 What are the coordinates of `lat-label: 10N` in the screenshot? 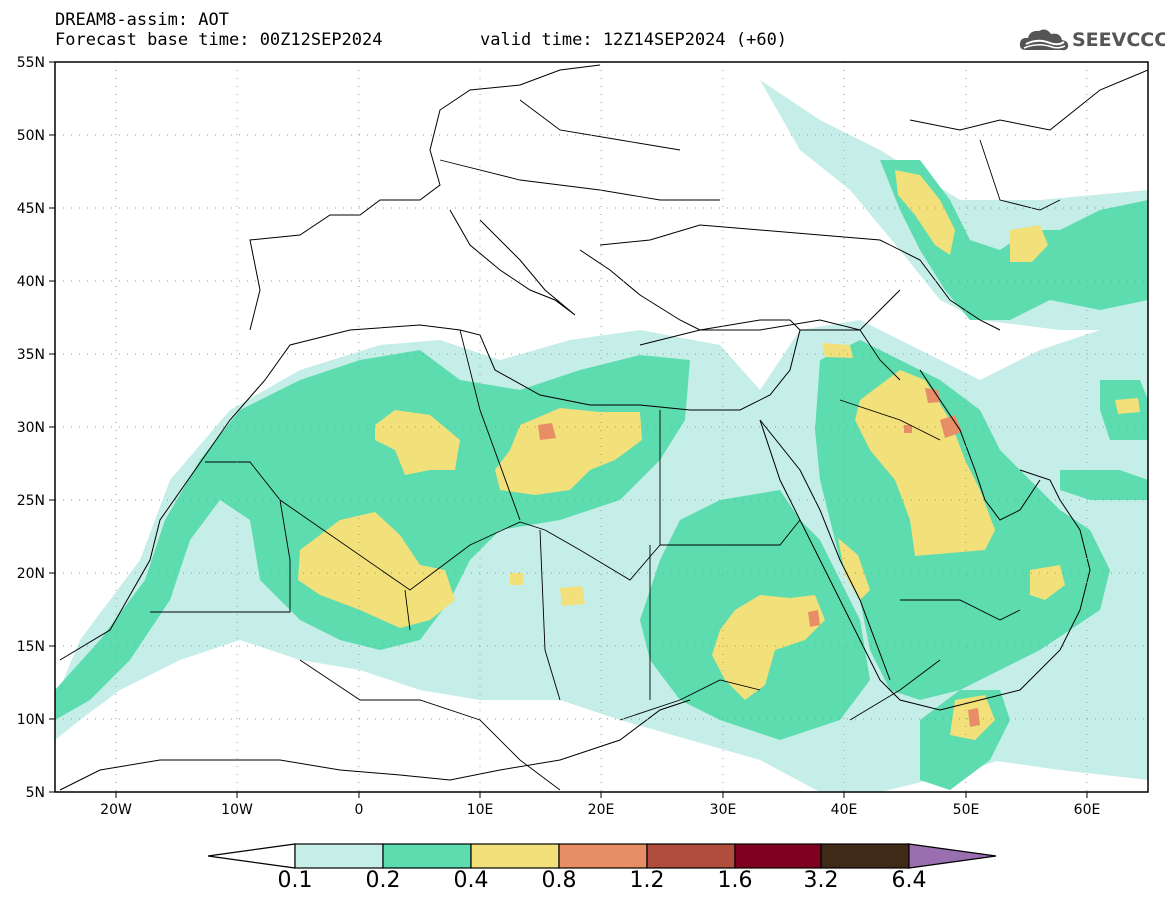 It's located at (31, 720).